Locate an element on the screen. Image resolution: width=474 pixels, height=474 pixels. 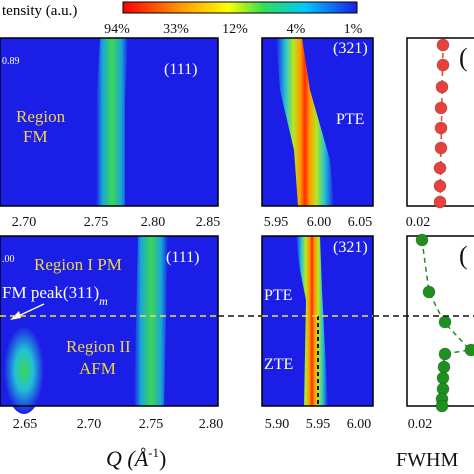
fwhm-axis-label: FWHM is located at coordinates (427, 460).